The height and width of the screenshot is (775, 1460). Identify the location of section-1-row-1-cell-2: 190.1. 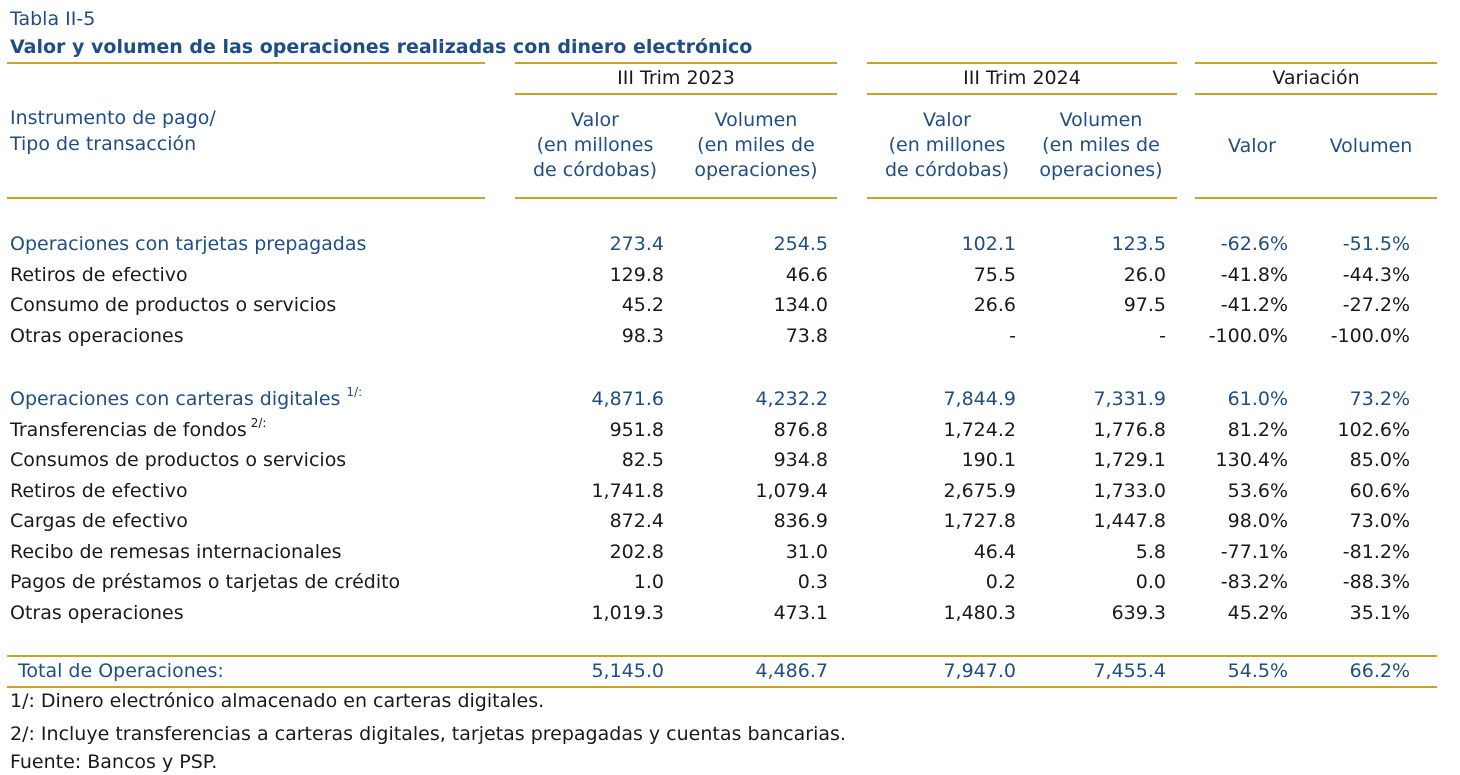
(988, 460).